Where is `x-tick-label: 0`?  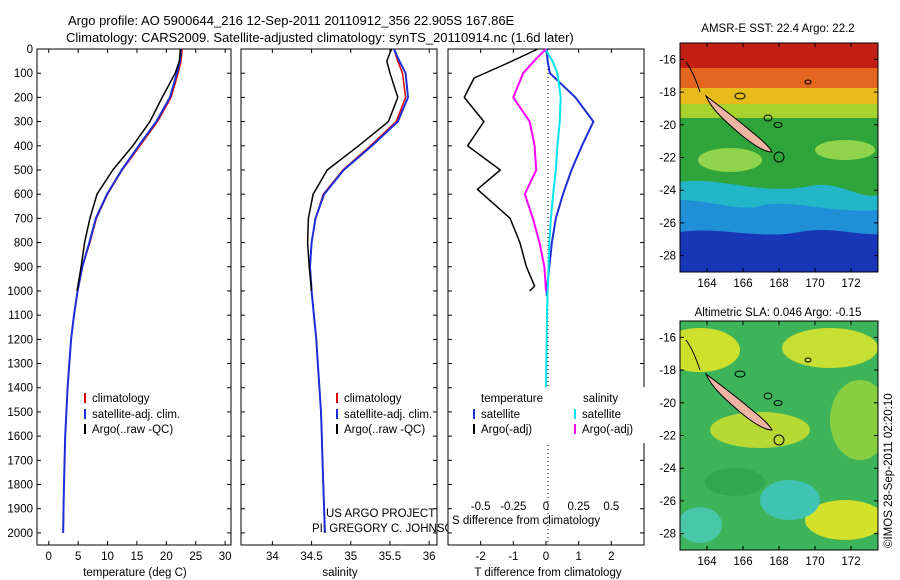 x-tick-label: 0 is located at coordinates (49, 557).